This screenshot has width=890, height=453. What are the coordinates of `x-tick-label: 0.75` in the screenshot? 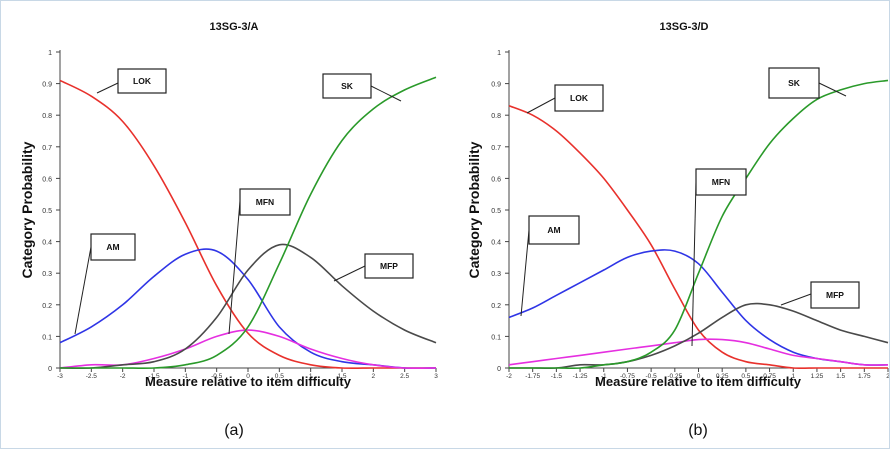 It's located at (769, 376).